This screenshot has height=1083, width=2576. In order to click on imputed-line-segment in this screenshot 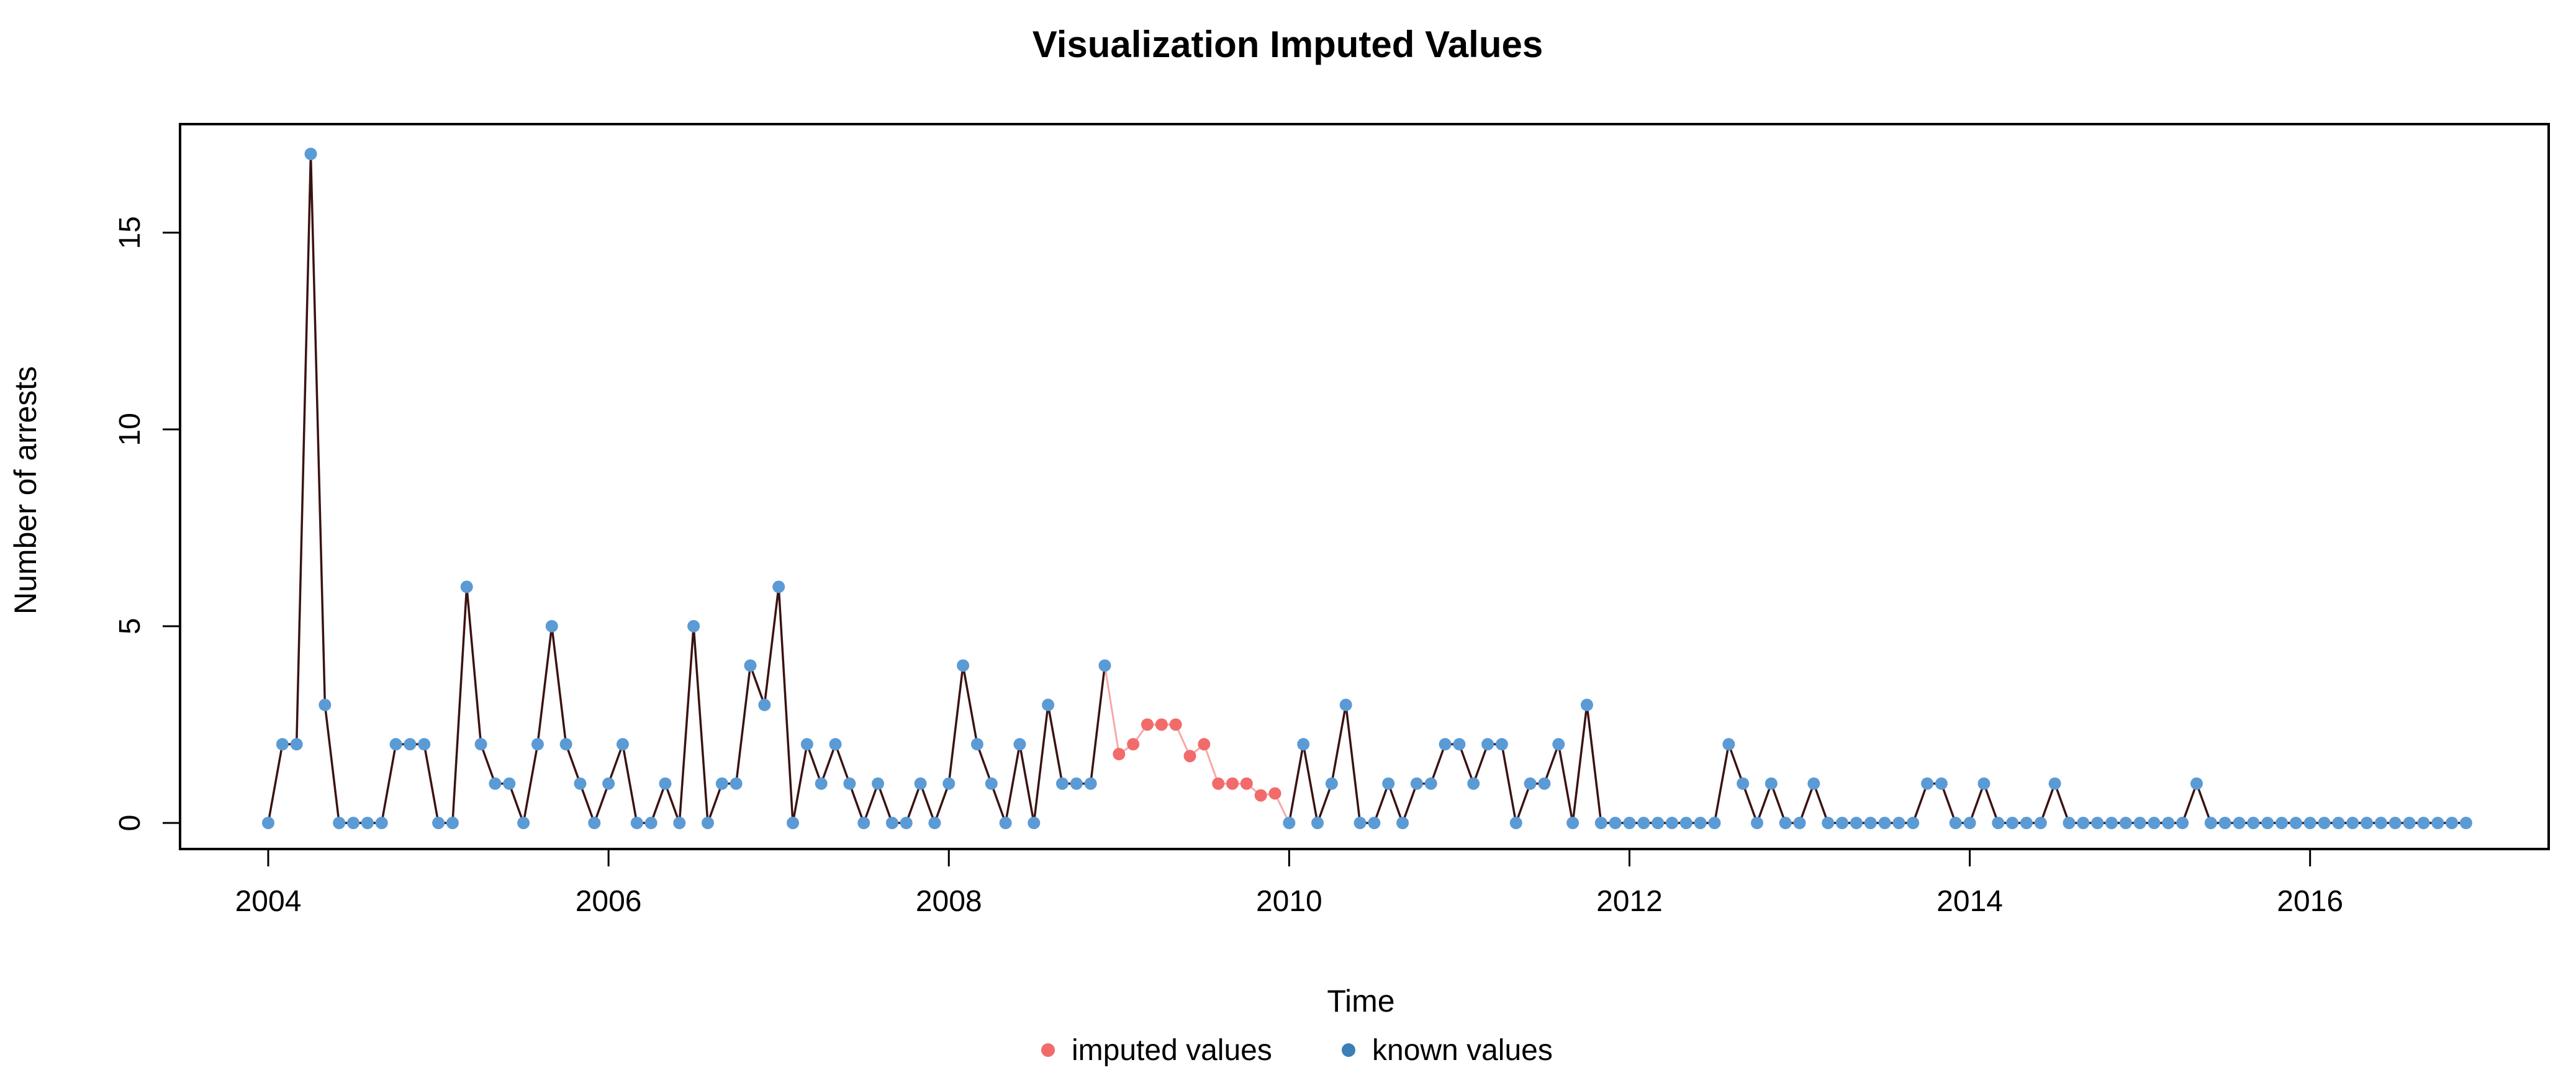, I will do `click(1211, 764)`.